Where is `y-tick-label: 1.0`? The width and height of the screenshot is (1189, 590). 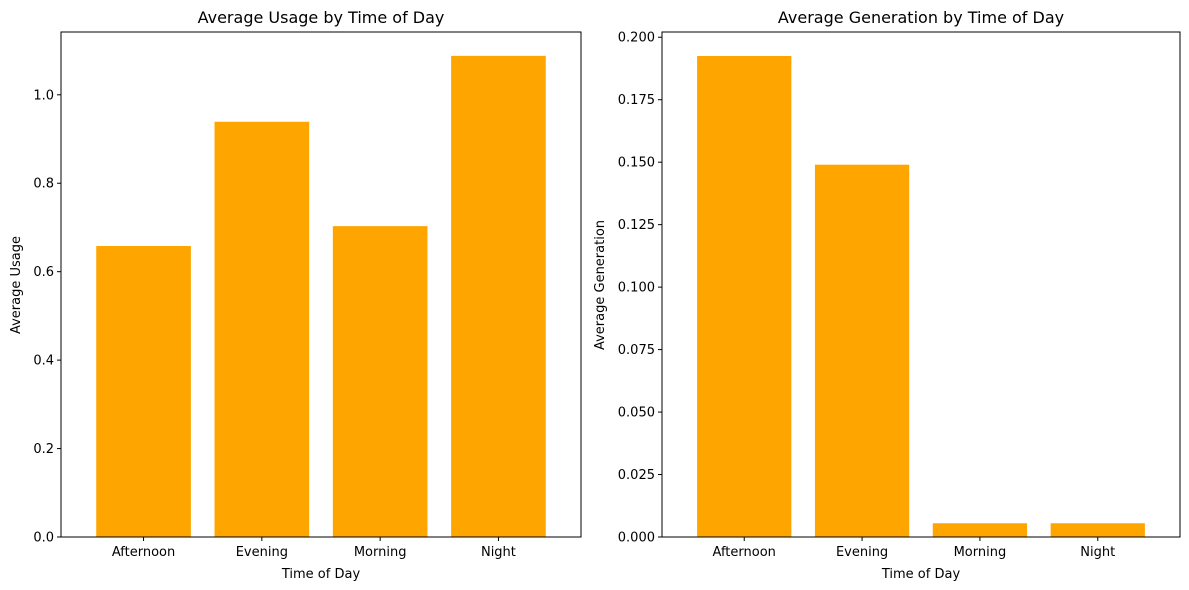 y-tick-label: 1.0 is located at coordinates (43, 95).